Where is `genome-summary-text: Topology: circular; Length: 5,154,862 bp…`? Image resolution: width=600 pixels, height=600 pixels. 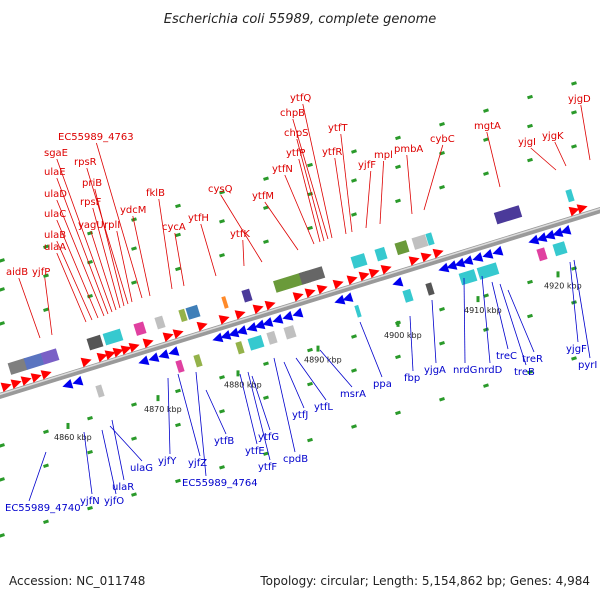 genome-summary-text: Topology: circular; Length: 5,154,862 bp… is located at coordinates (425, 581).